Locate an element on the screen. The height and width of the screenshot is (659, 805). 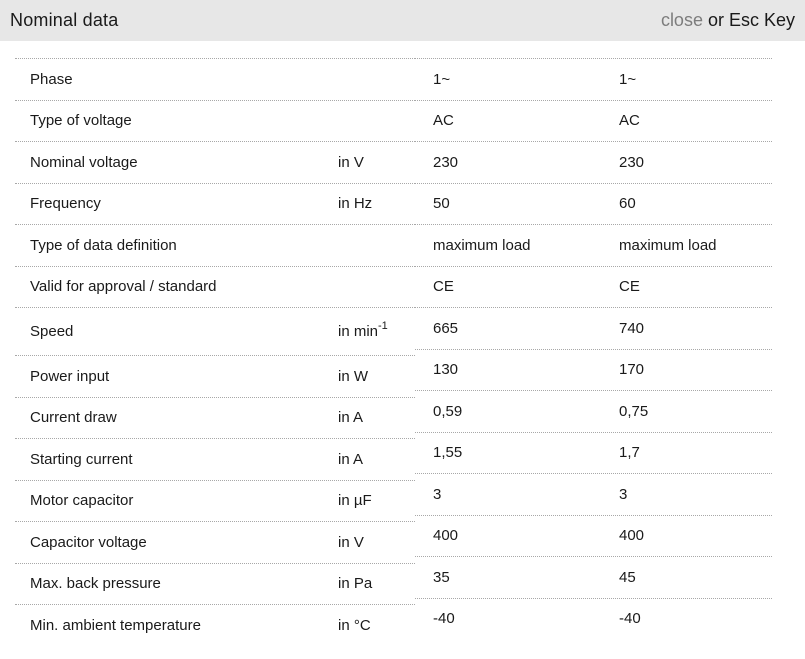
spec-value-2: 230 is located at coordinates (632, 162).